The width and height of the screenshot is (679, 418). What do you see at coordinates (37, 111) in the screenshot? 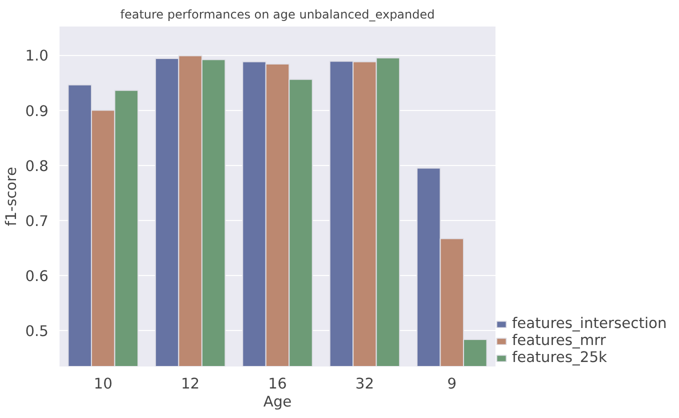
I see `y-tick-label: 0.9` at bounding box center [37, 111].